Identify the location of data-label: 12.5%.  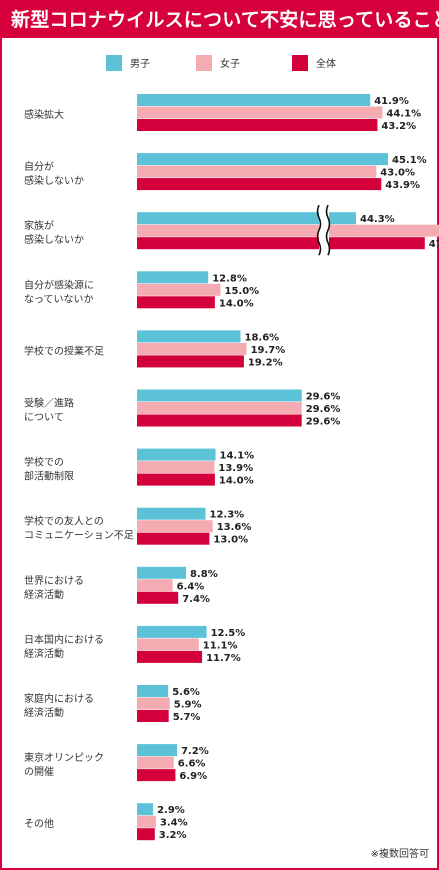
(228, 633).